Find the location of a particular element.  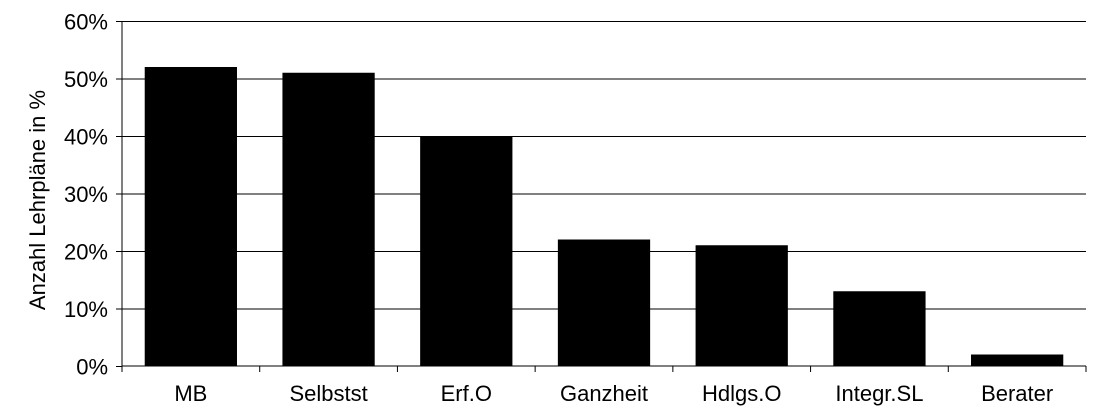

x-tick-label: Selbstst is located at coordinates (328, 393).